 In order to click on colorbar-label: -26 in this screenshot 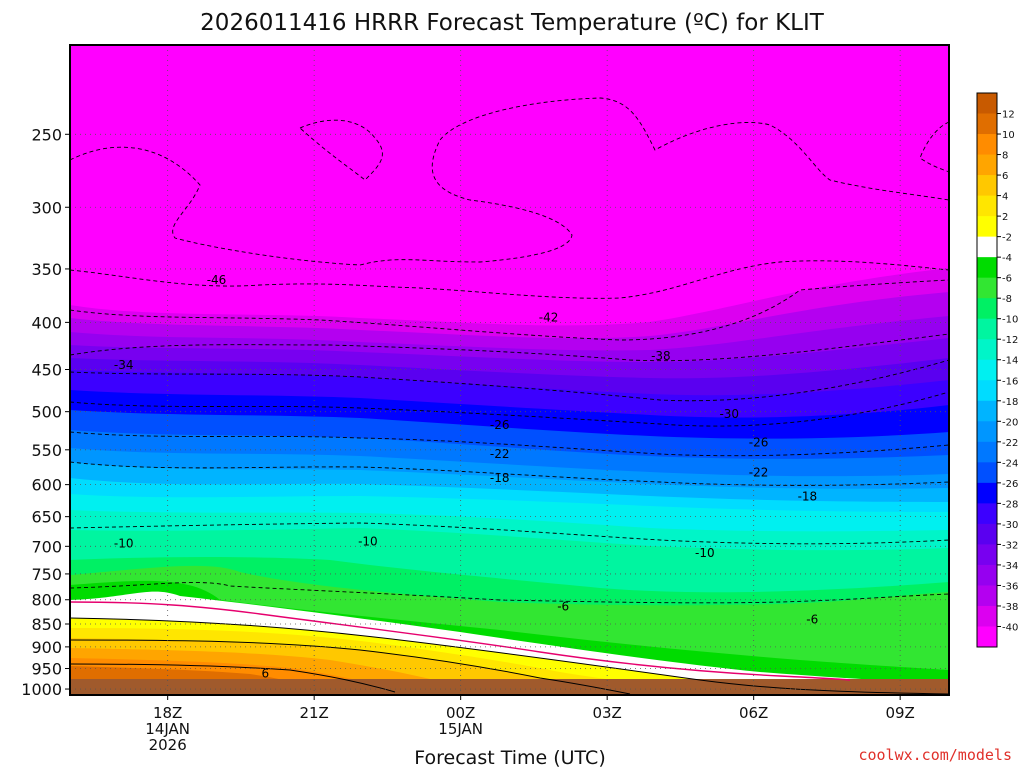, I will do `click(1010, 484)`.